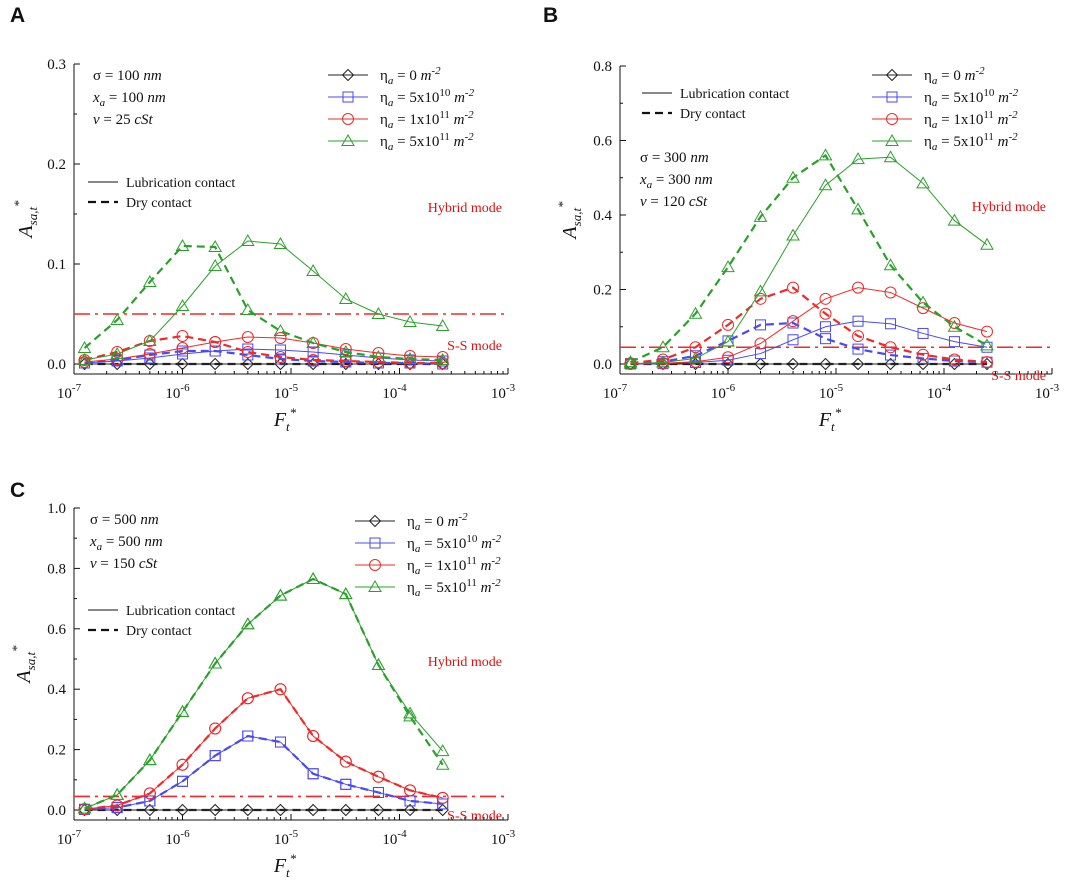 This screenshot has width=1065, height=895. What do you see at coordinates (960, 120) in the screenshot?
I see `legend-text: = 1x10` at bounding box center [960, 120].